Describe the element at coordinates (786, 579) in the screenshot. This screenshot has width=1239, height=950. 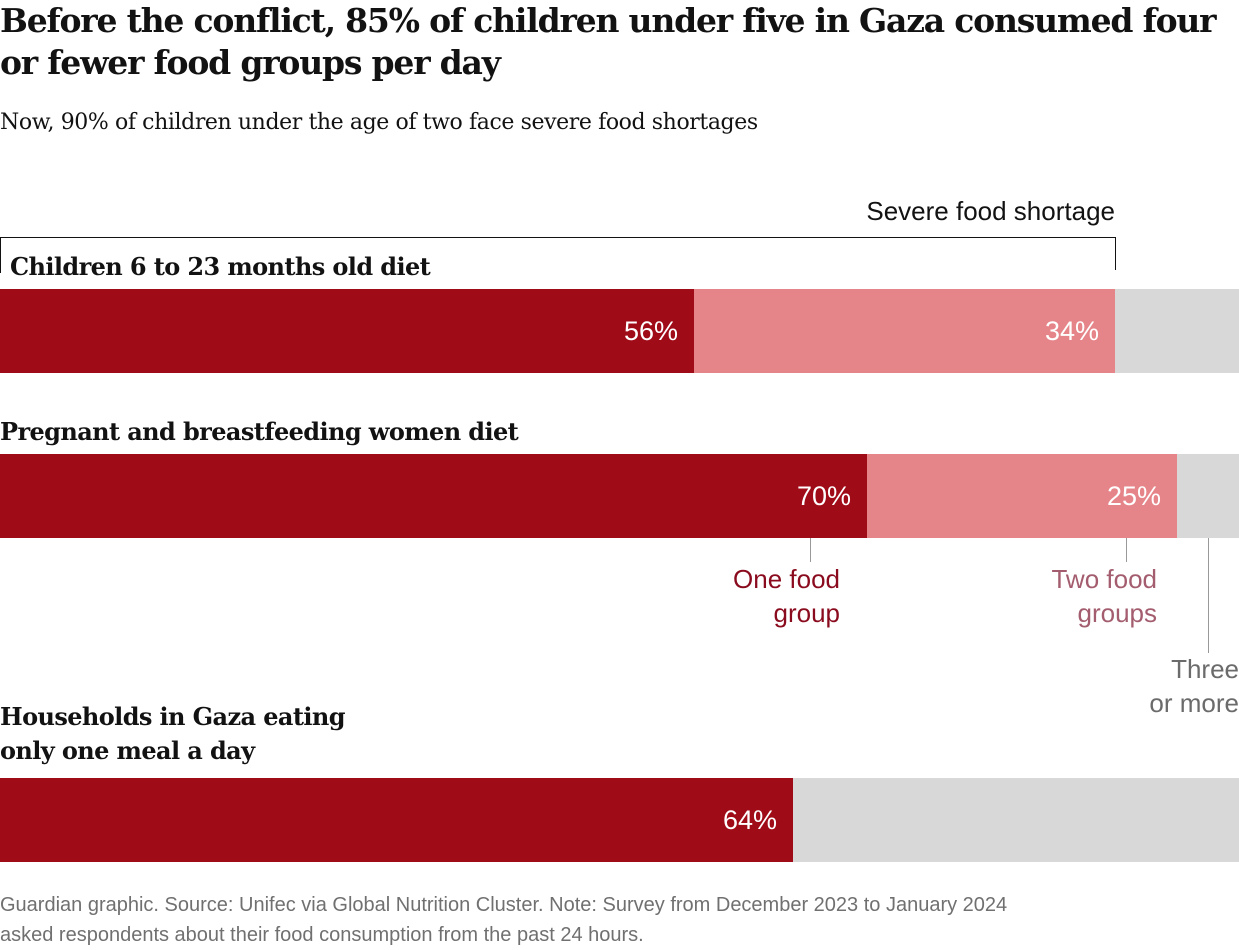
I see `annotation-one-line1: One food` at that location.